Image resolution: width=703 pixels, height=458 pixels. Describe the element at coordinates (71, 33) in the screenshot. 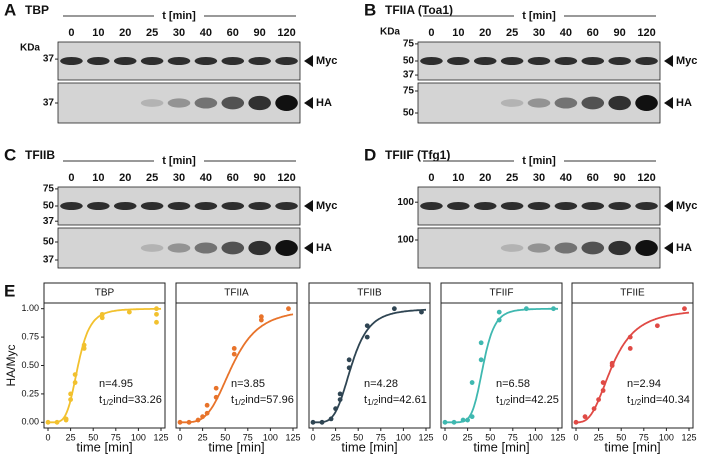

I see `time-point: 0` at that location.